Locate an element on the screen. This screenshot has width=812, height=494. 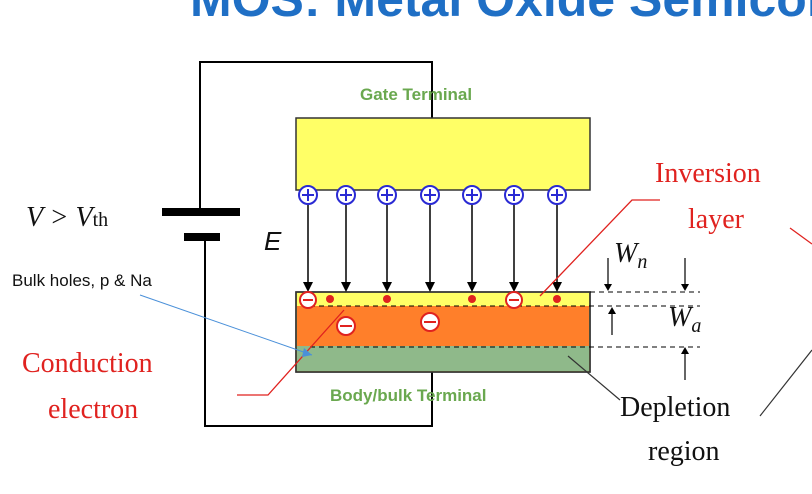
wire-to-body is located at coordinates (318, 332).